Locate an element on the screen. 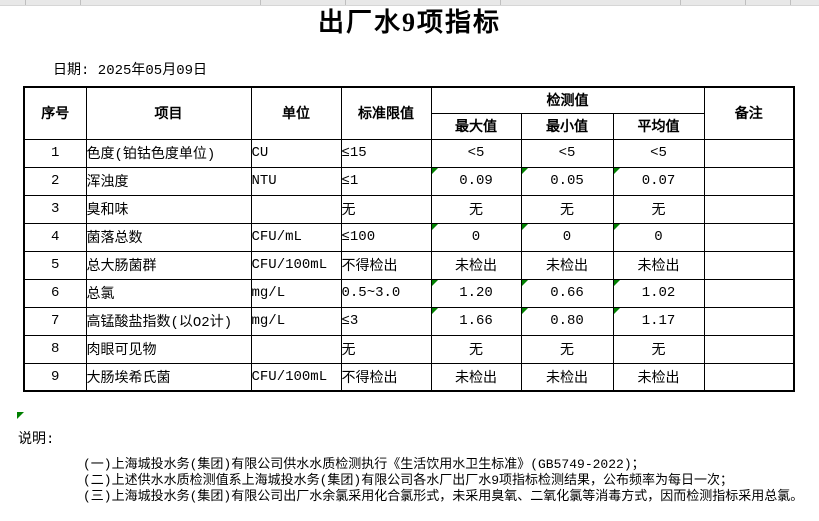  cell-item: 总氯 is located at coordinates (168, 293).